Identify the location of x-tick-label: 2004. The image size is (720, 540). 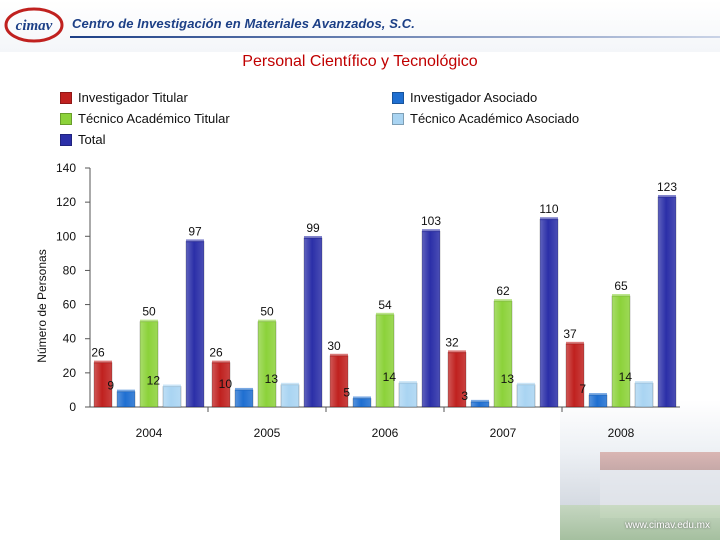
(149, 433).